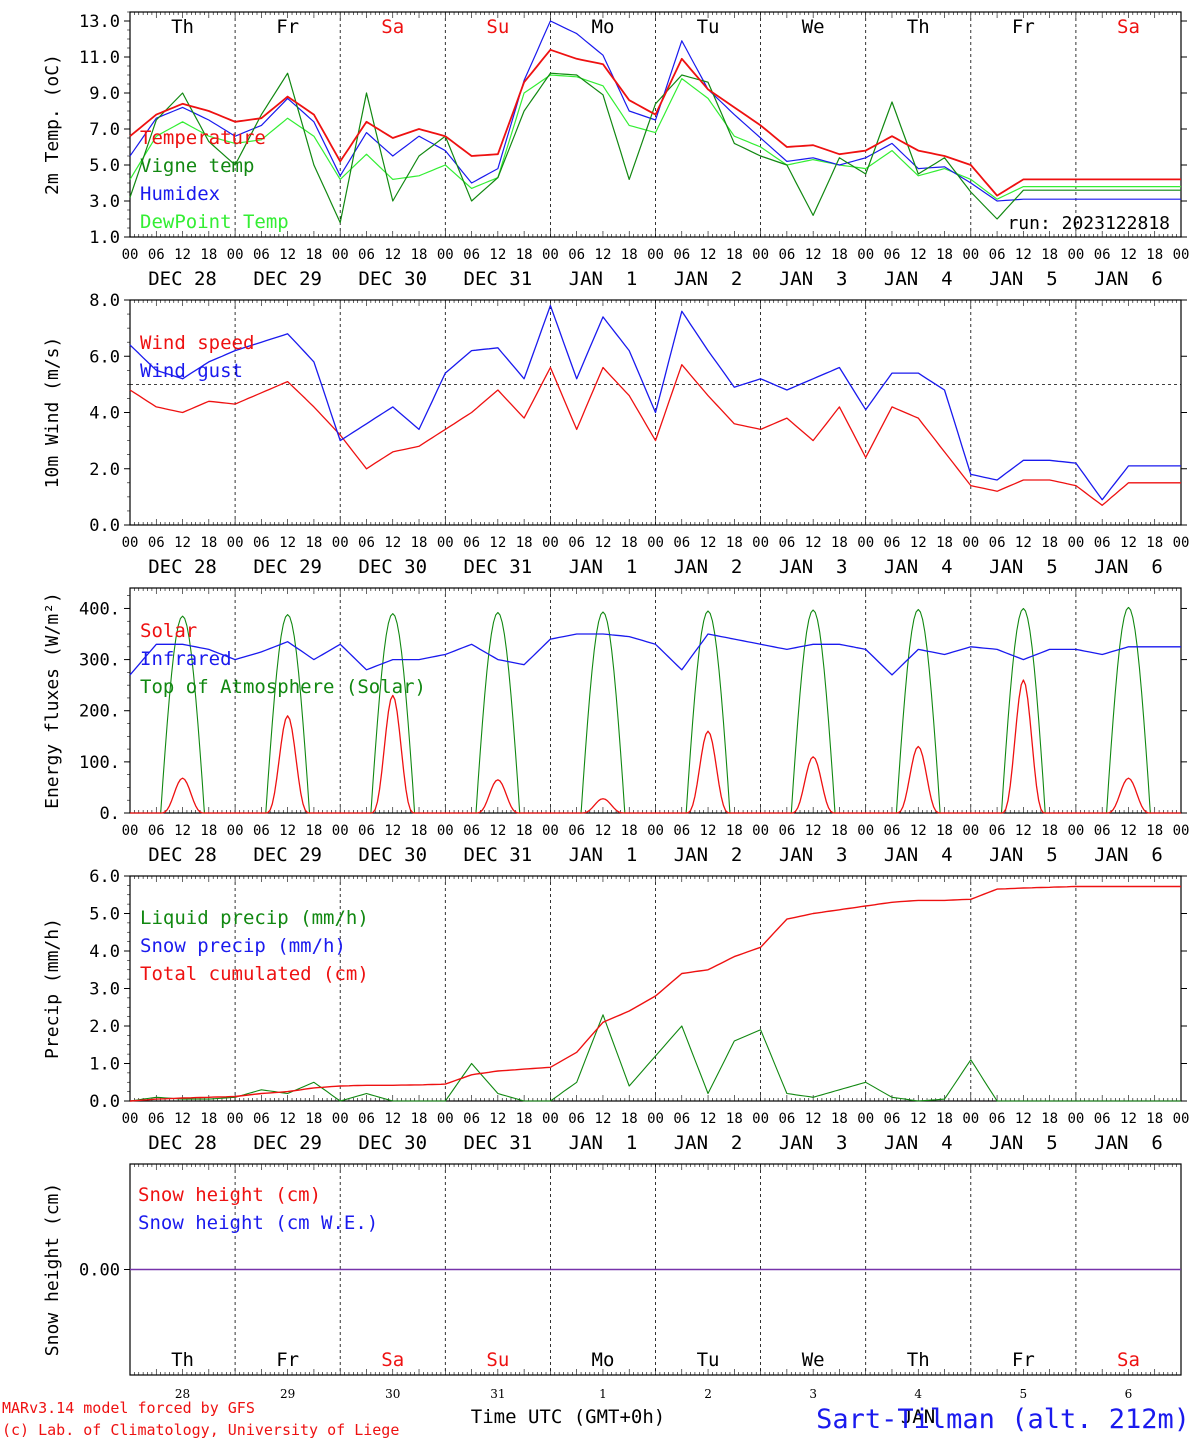 The height and width of the screenshot is (1440, 1194). What do you see at coordinates (498, 855) in the screenshot?
I see `date-label: DEC 31` at bounding box center [498, 855].